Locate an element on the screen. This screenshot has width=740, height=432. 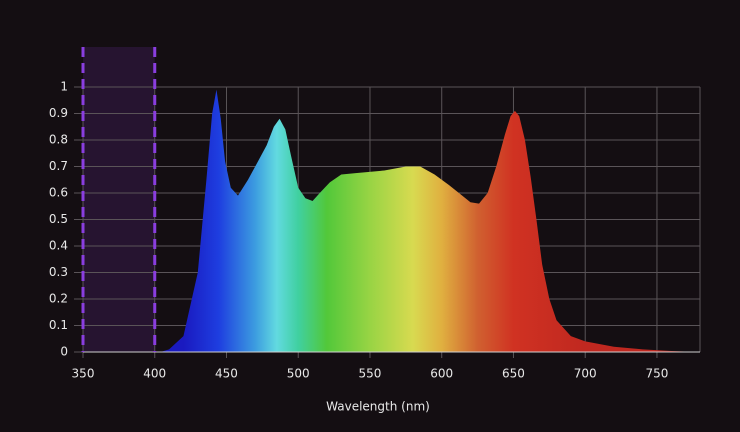
x-axis-label: Wavelength (nm) is located at coordinates (378, 407).